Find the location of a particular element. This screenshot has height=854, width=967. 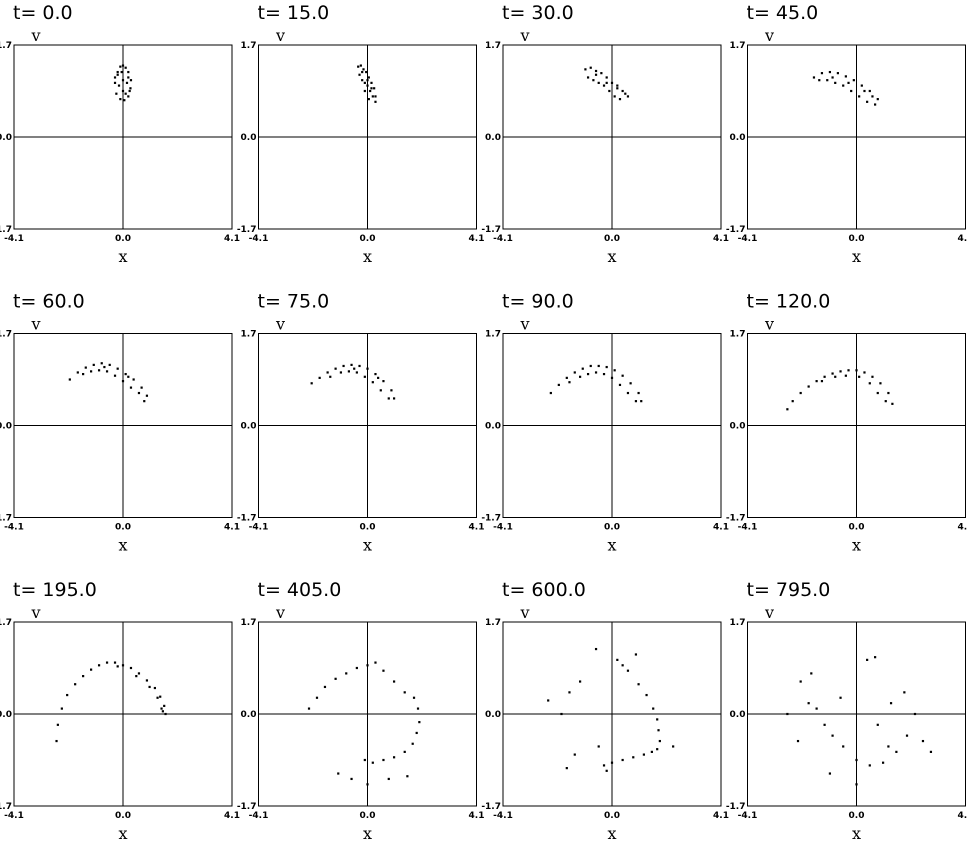

x-tick-label: 4.1 is located at coordinates (232, 239).